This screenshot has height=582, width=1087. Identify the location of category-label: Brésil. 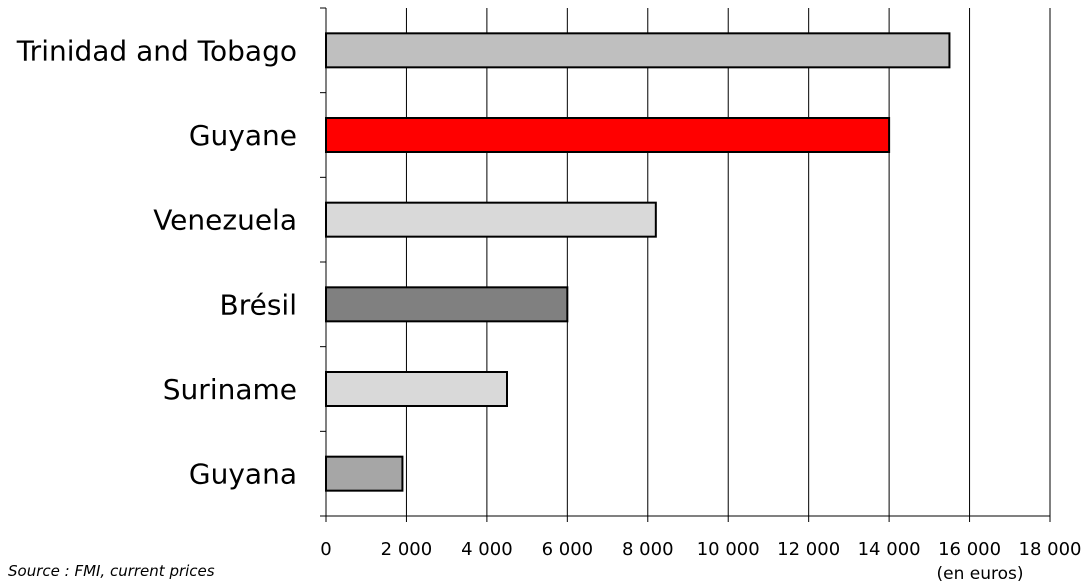
(258, 304).